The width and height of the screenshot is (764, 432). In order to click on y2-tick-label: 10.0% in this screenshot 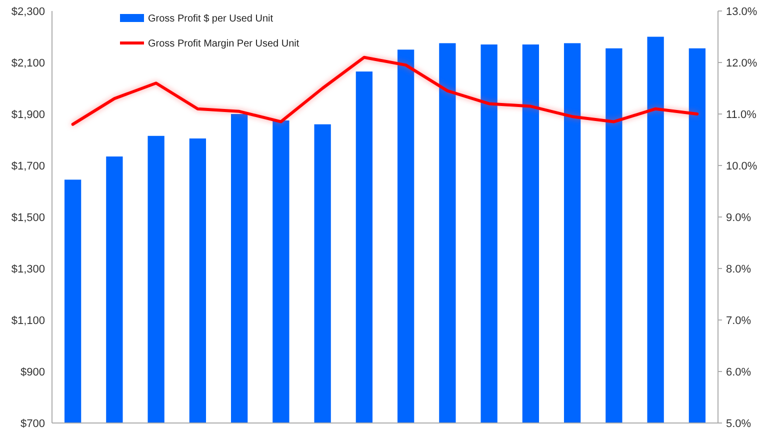, I will do `click(742, 166)`.